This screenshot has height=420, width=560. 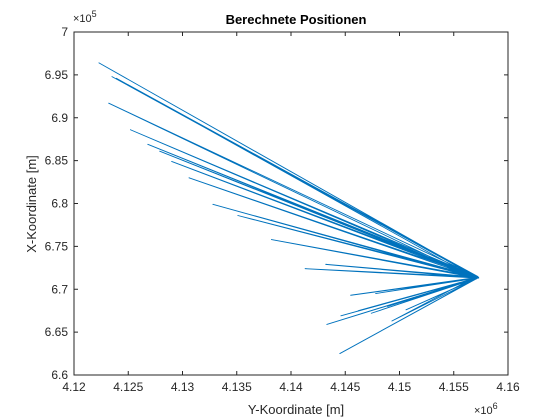 I want to click on x-tick-label: 4.155, so click(x=454, y=387).